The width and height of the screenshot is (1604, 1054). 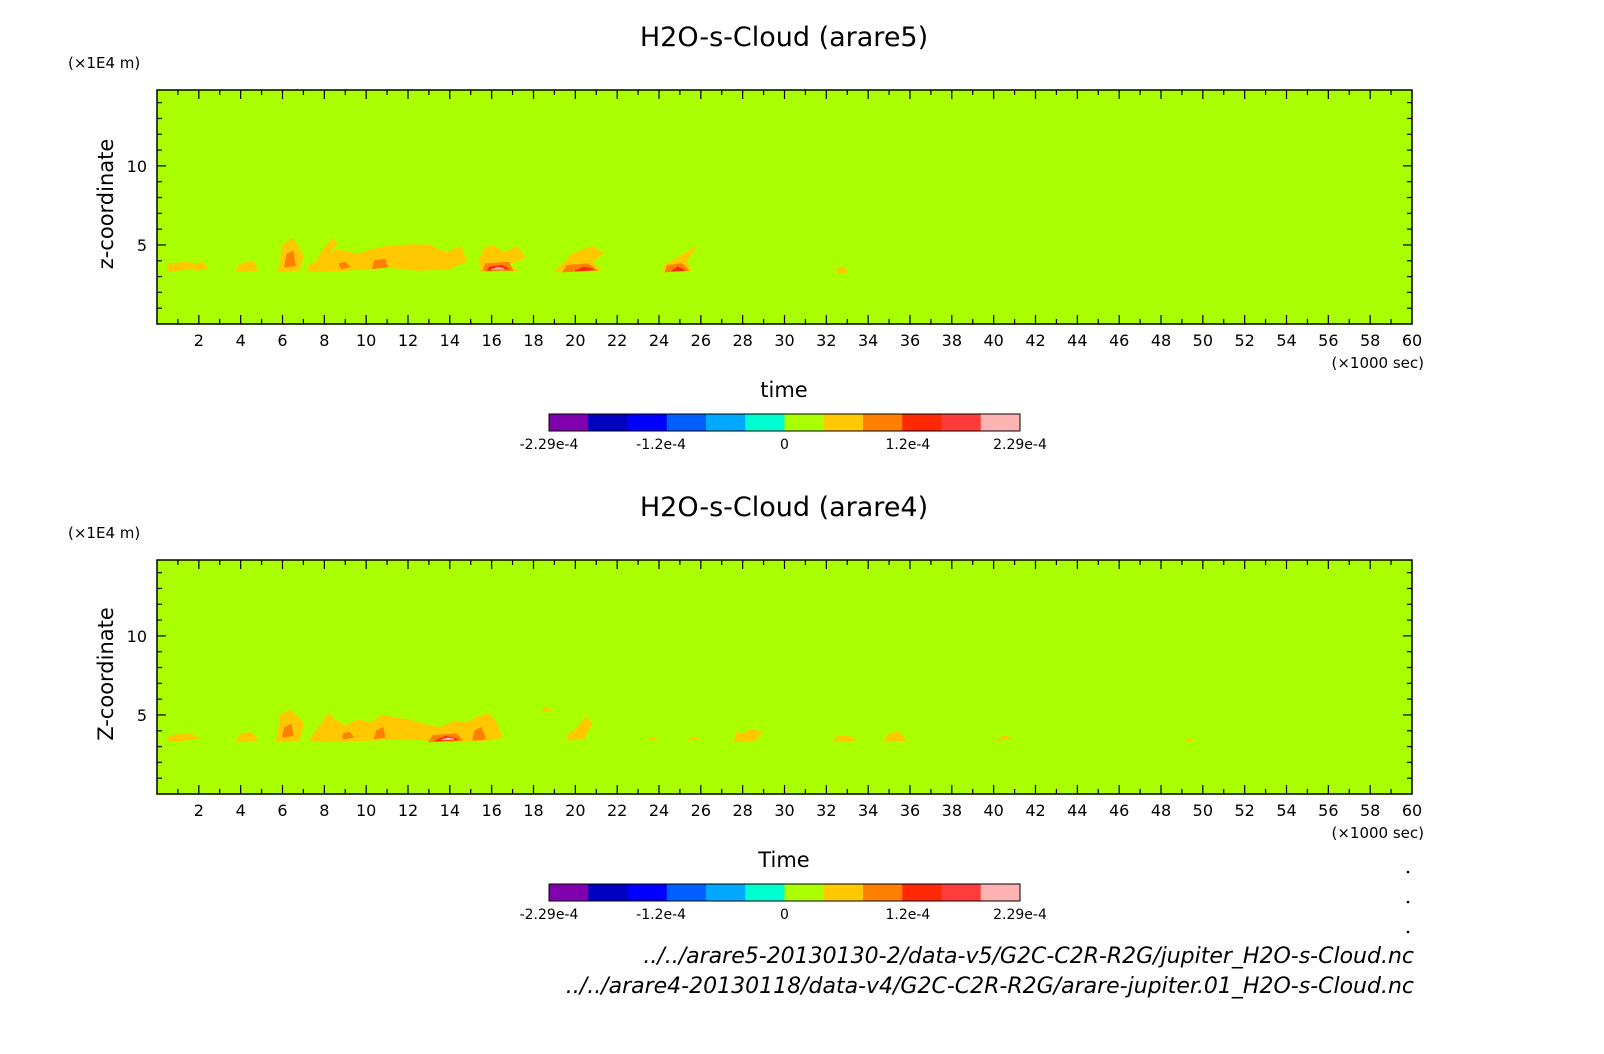 I want to click on chart-title: H2O-s-Cloud (arare4), so click(x=784, y=507).